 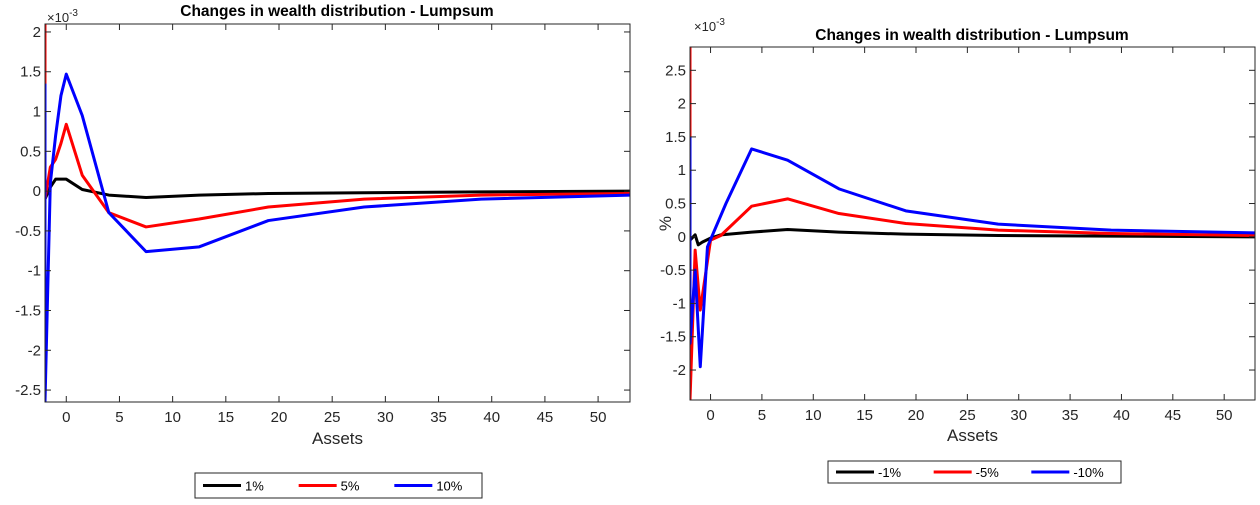 I want to click on legend-label-1: 1%, so click(x=254, y=486).